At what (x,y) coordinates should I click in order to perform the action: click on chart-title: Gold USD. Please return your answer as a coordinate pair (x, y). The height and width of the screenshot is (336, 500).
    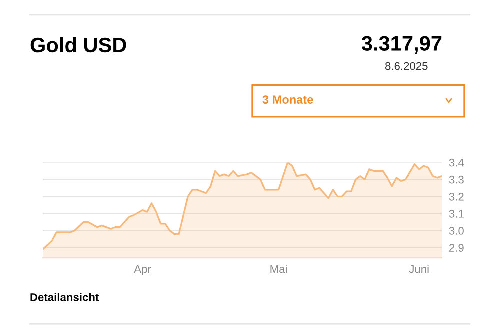
    Looking at the image, I should click on (78, 45).